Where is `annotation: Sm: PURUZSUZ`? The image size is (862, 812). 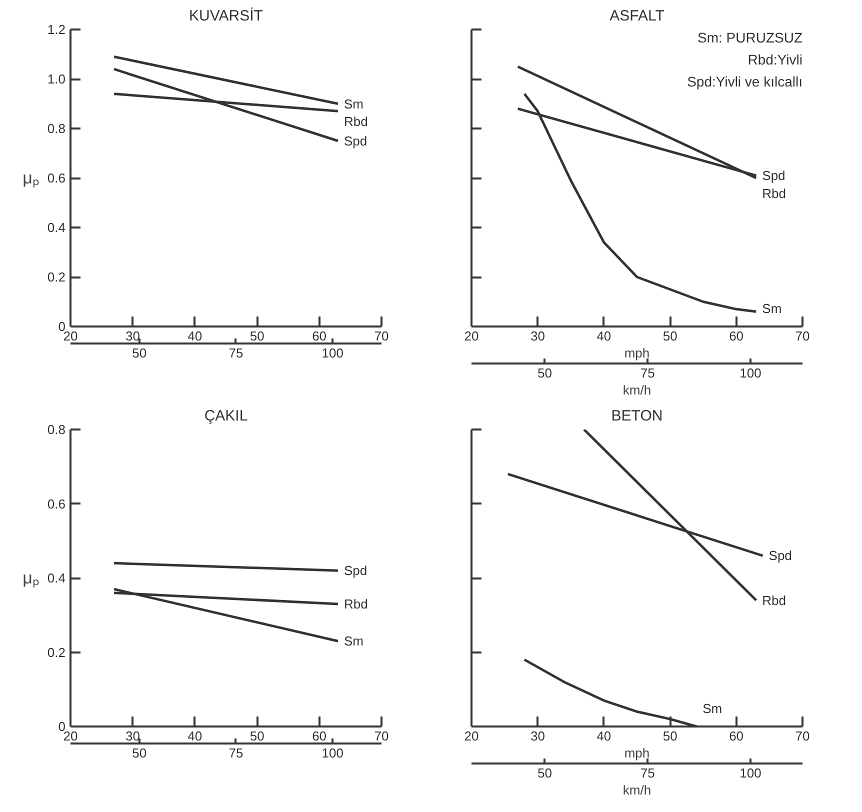
annotation: Sm: PURUZSUZ is located at coordinates (750, 38).